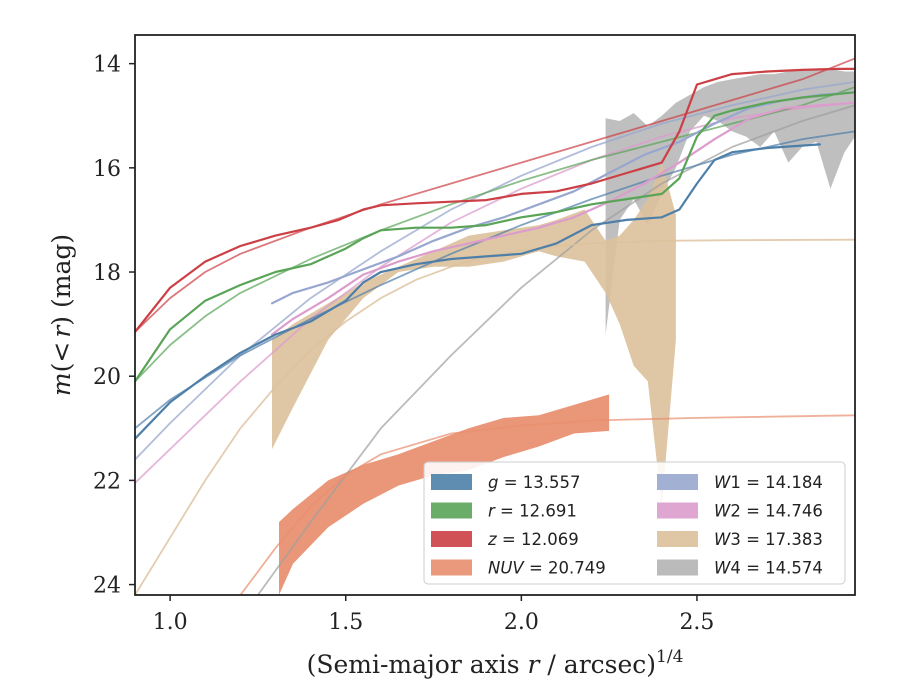  I want to click on legend-label-subscript: 3, so click(735, 539).